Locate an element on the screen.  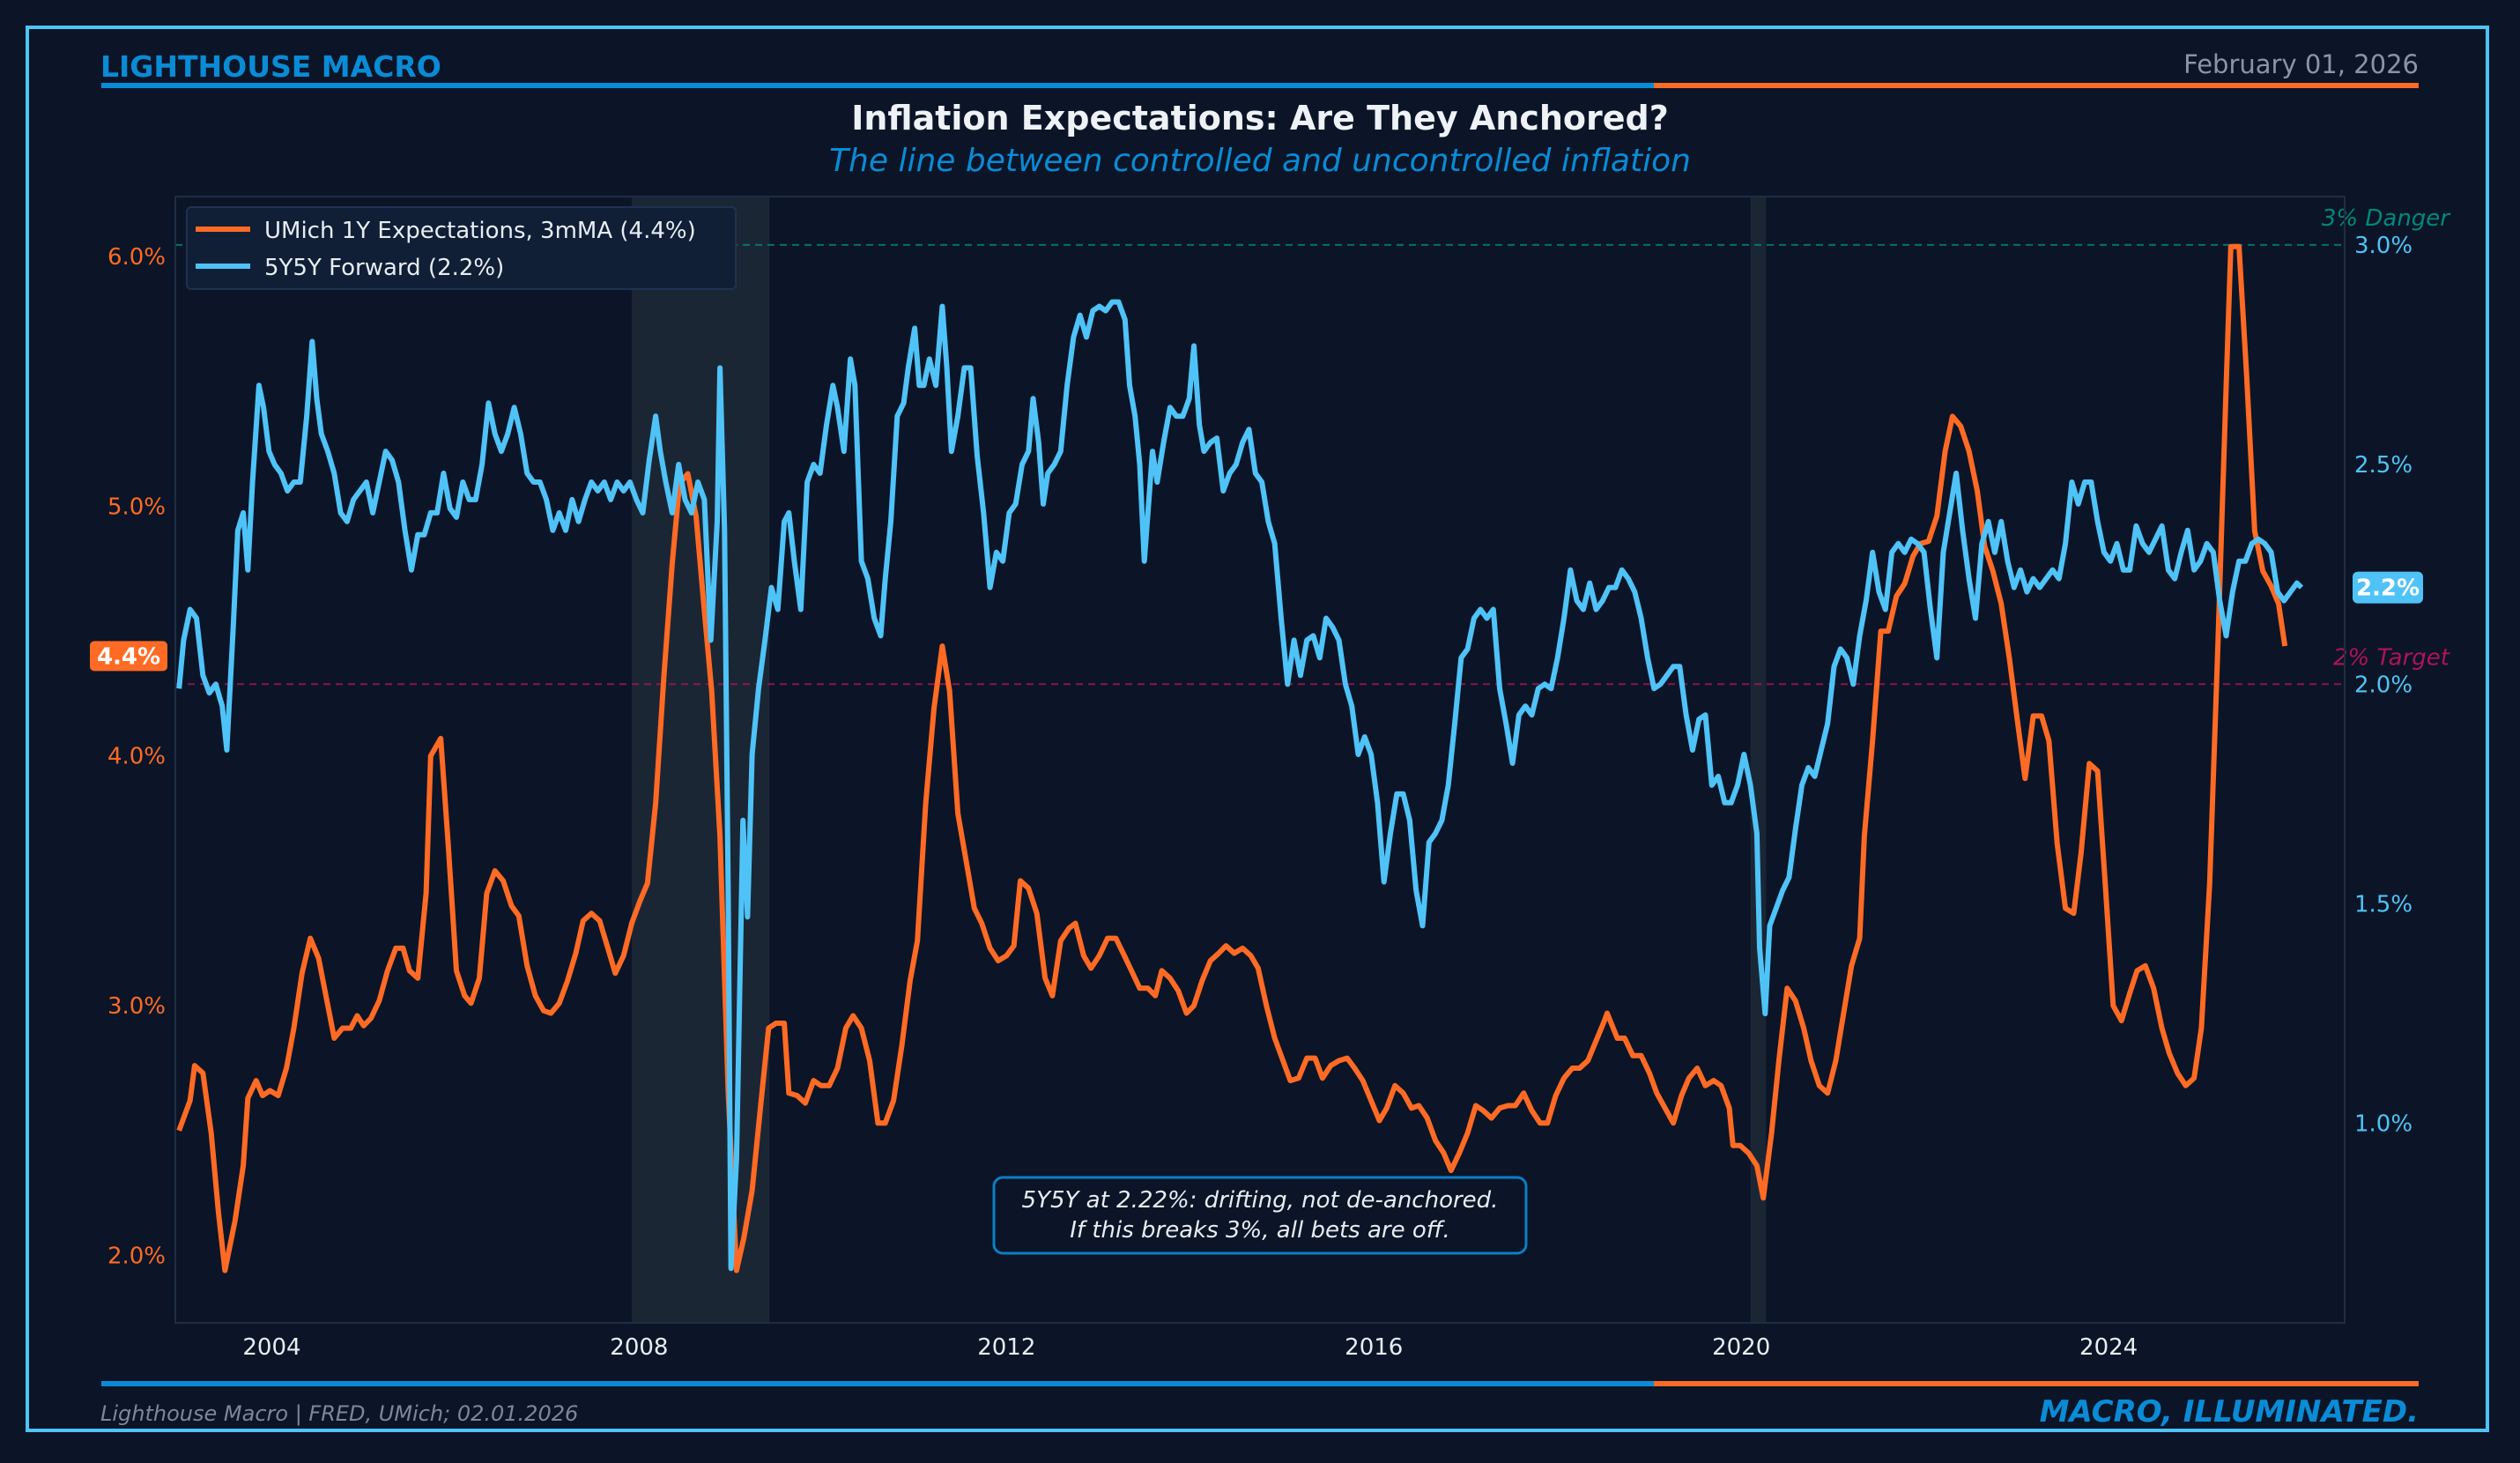
y-left-tick-label: 3.0% is located at coordinates (136, 1006).